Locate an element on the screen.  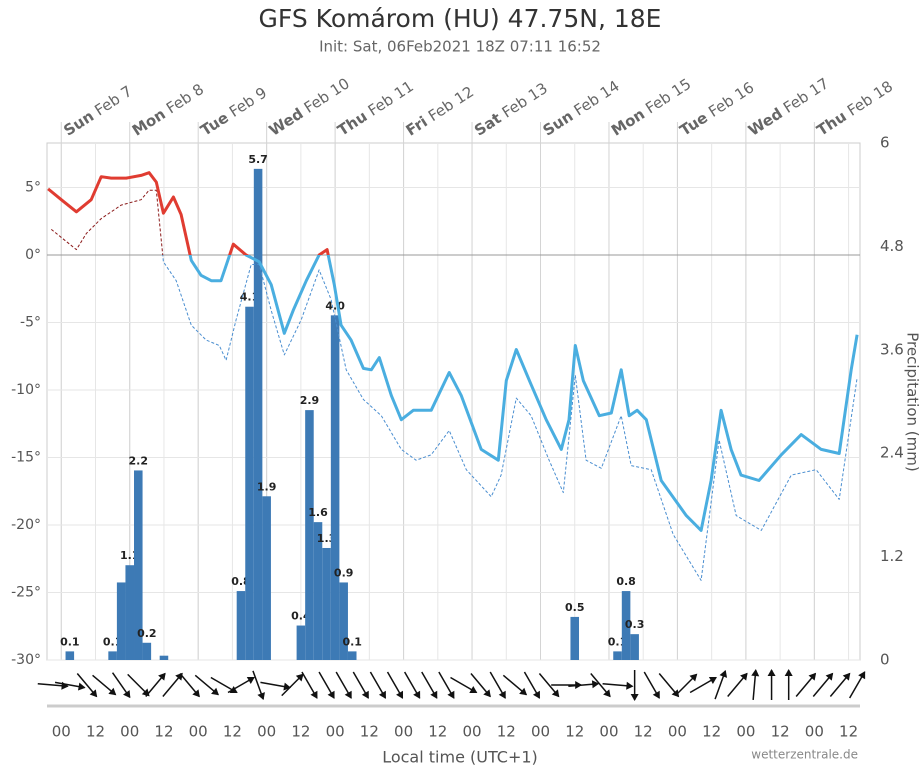
precip-label: 5.7 is located at coordinates (258, 159).